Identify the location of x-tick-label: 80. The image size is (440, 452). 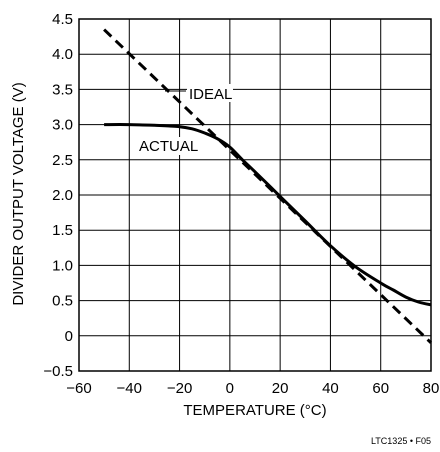
(431, 388).